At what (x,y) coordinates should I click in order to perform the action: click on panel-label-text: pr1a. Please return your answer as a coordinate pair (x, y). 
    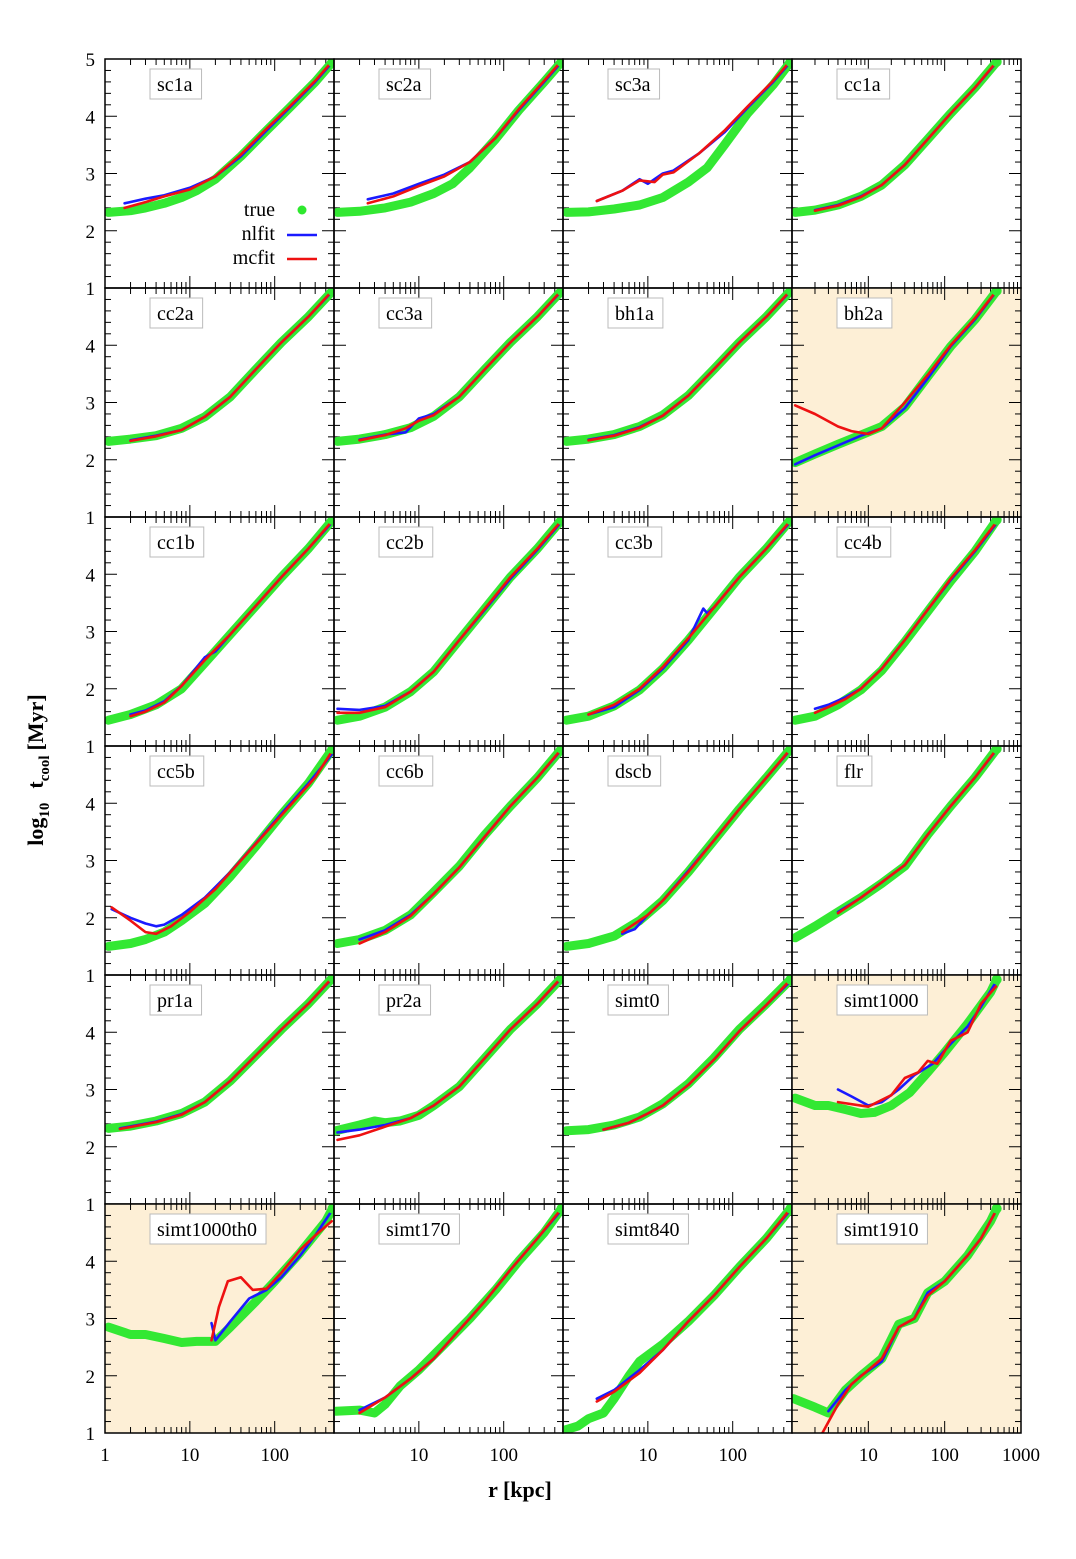
    Looking at the image, I should click on (175, 1001).